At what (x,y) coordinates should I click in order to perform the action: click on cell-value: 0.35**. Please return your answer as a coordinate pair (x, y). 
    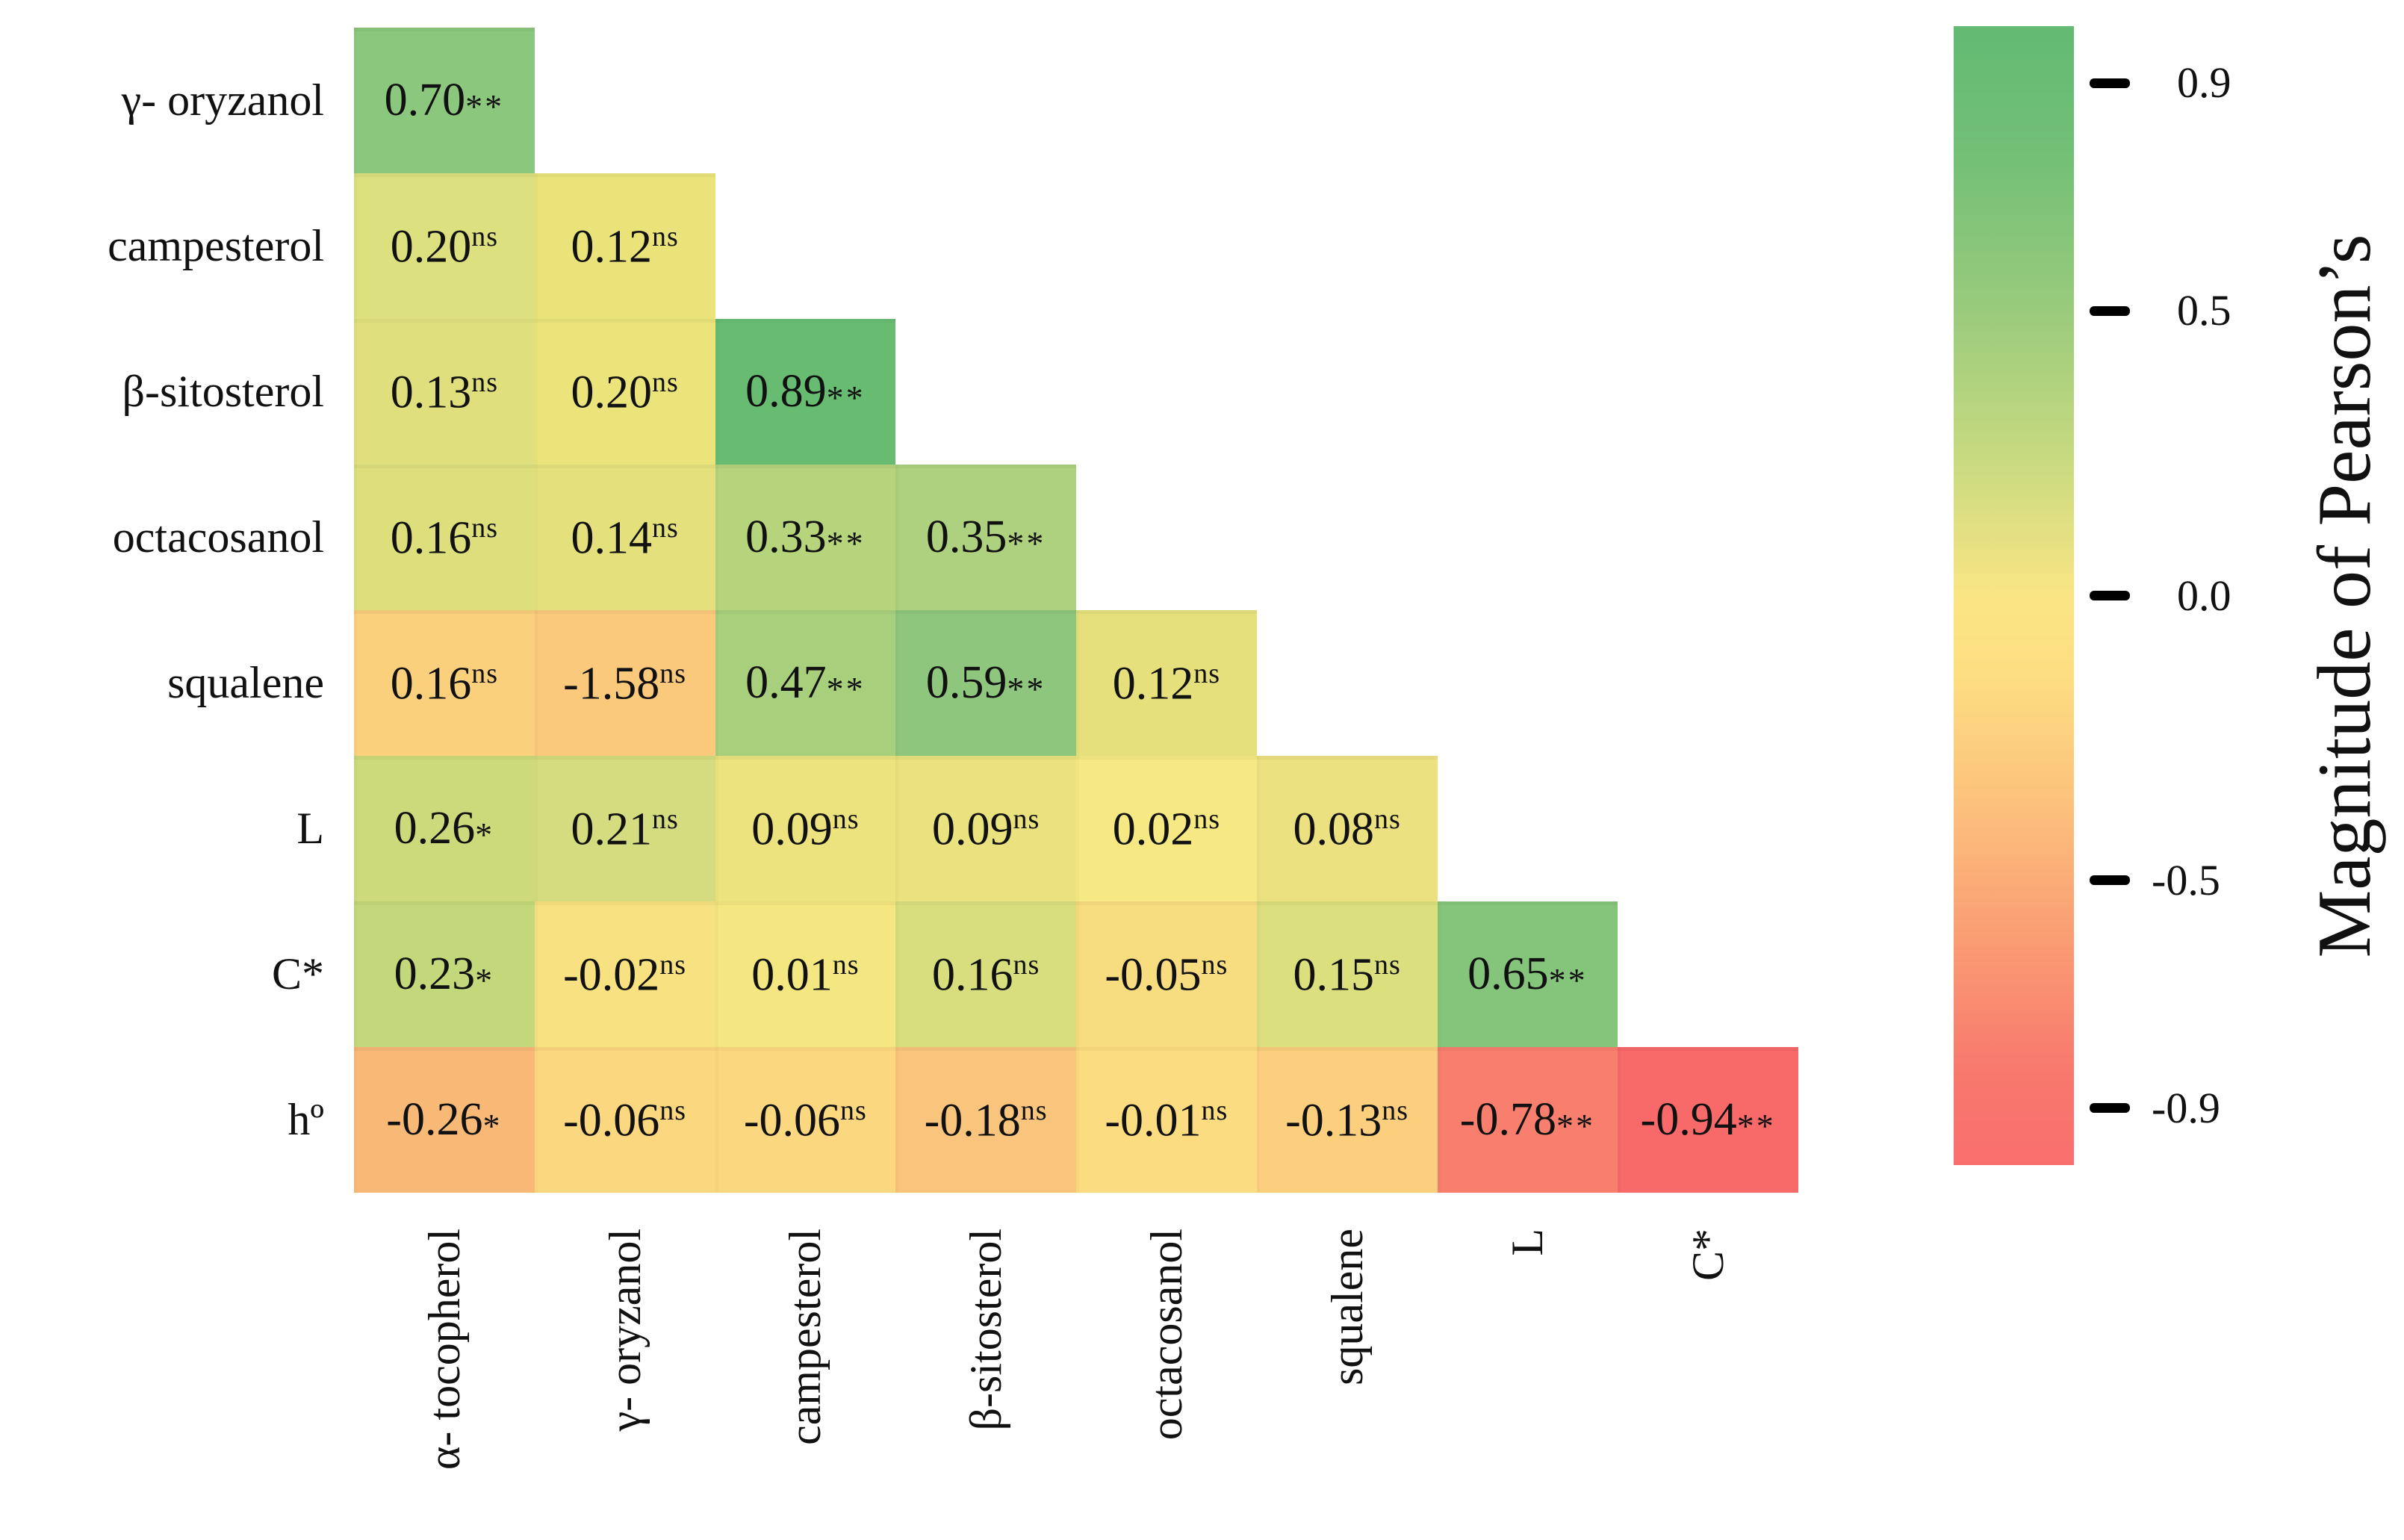
    Looking at the image, I should click on (985, 537).